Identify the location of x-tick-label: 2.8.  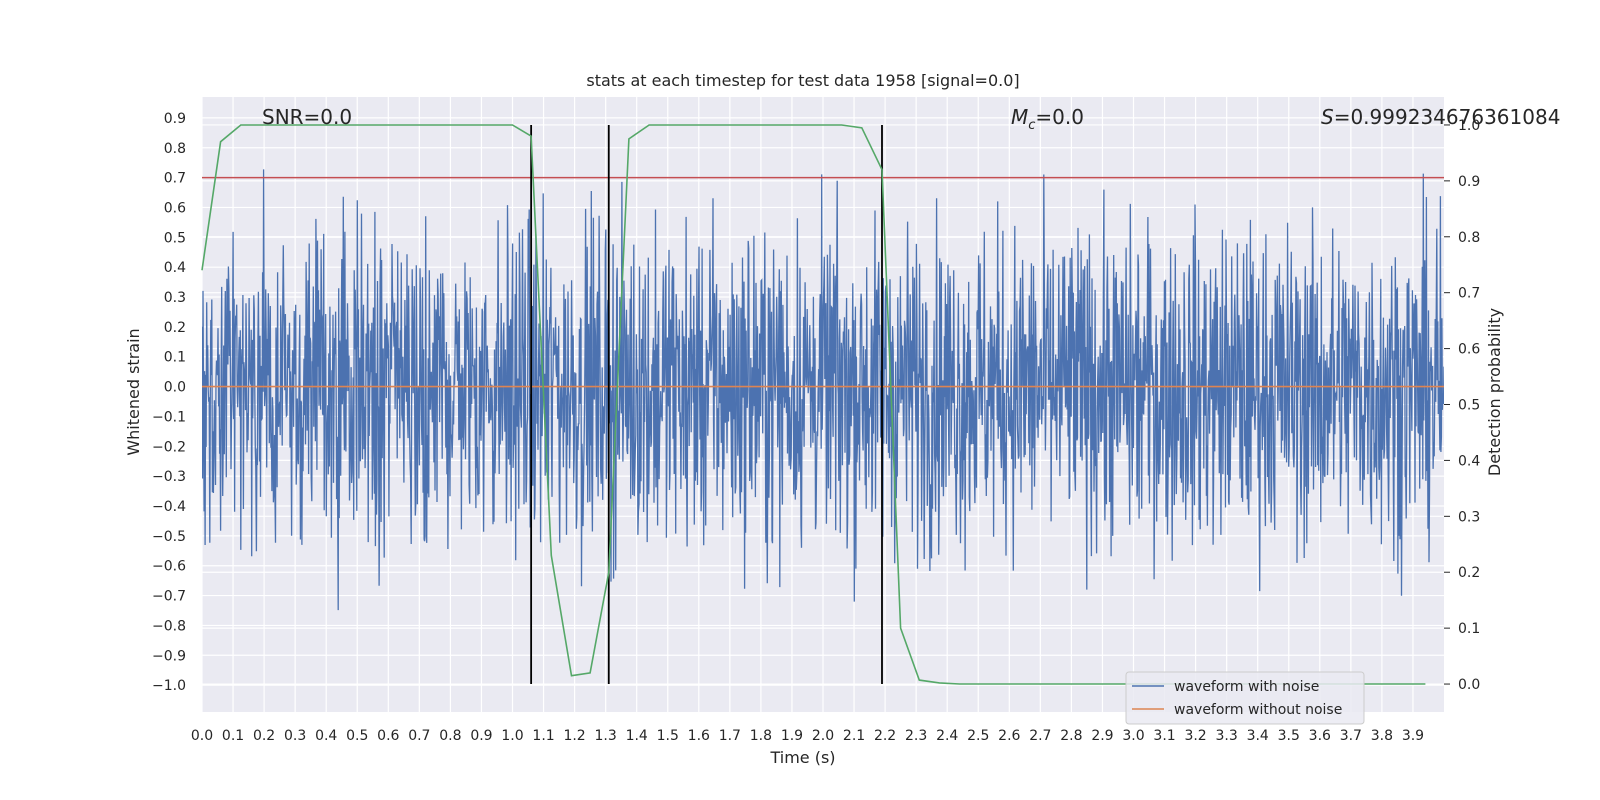
(1071, 736).